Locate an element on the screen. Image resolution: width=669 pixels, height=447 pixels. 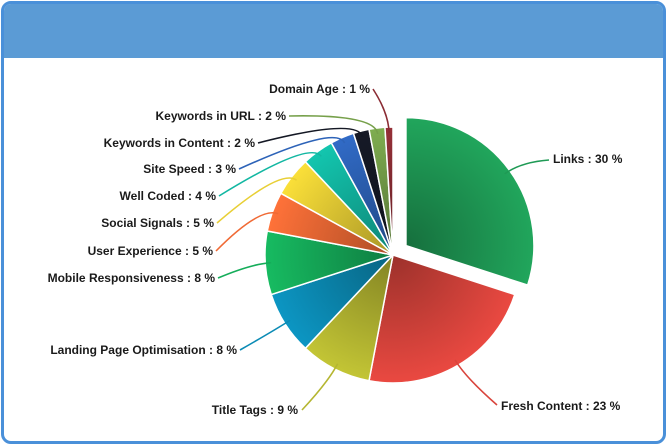
leader-line-fresh-content is located at coordinates (476, 382).